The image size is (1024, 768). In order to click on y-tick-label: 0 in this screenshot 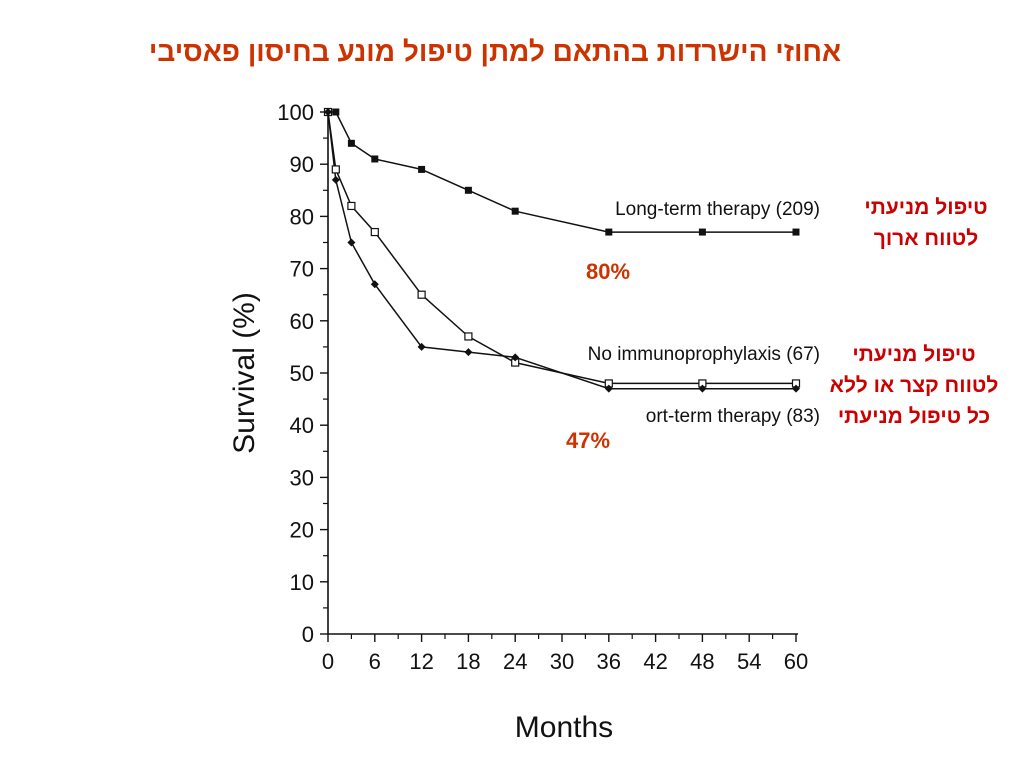, I will do `click(308, 634)`.